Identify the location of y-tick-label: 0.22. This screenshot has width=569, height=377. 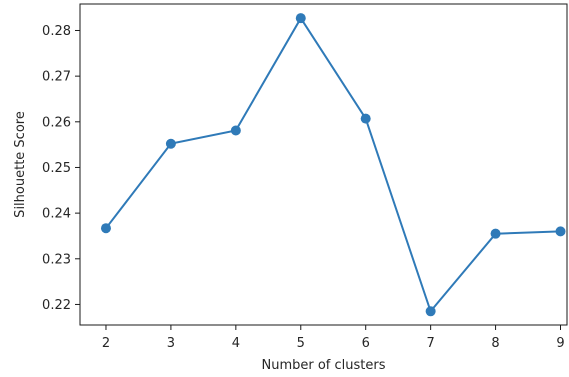
(56, 305).